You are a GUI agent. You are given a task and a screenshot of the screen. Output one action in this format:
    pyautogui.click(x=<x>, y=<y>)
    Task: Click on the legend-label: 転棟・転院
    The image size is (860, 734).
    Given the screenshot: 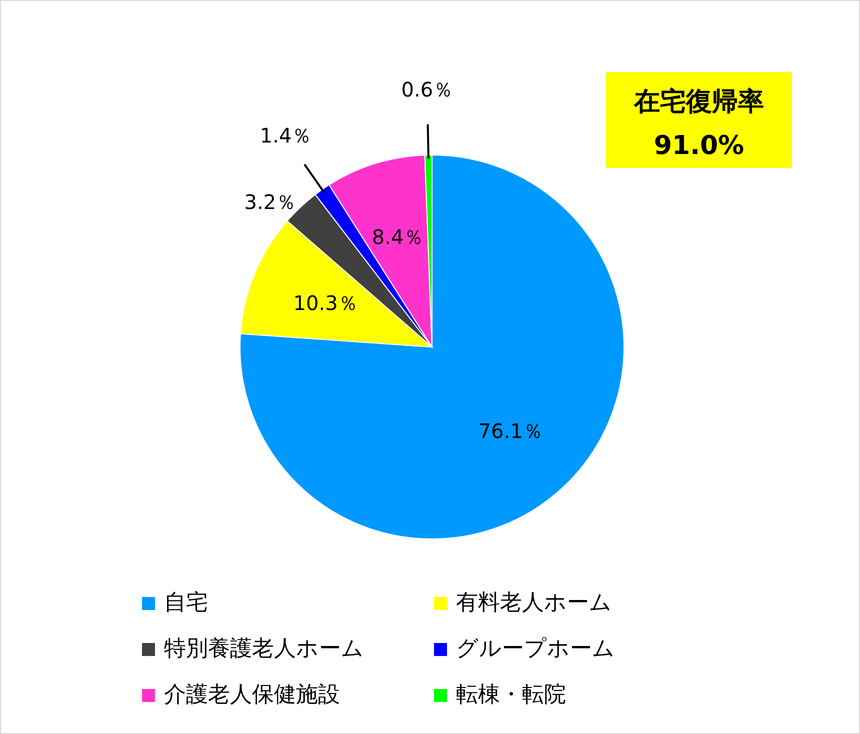 What is the action you would take?
    pyautogui.click(x=511, y=695)
    